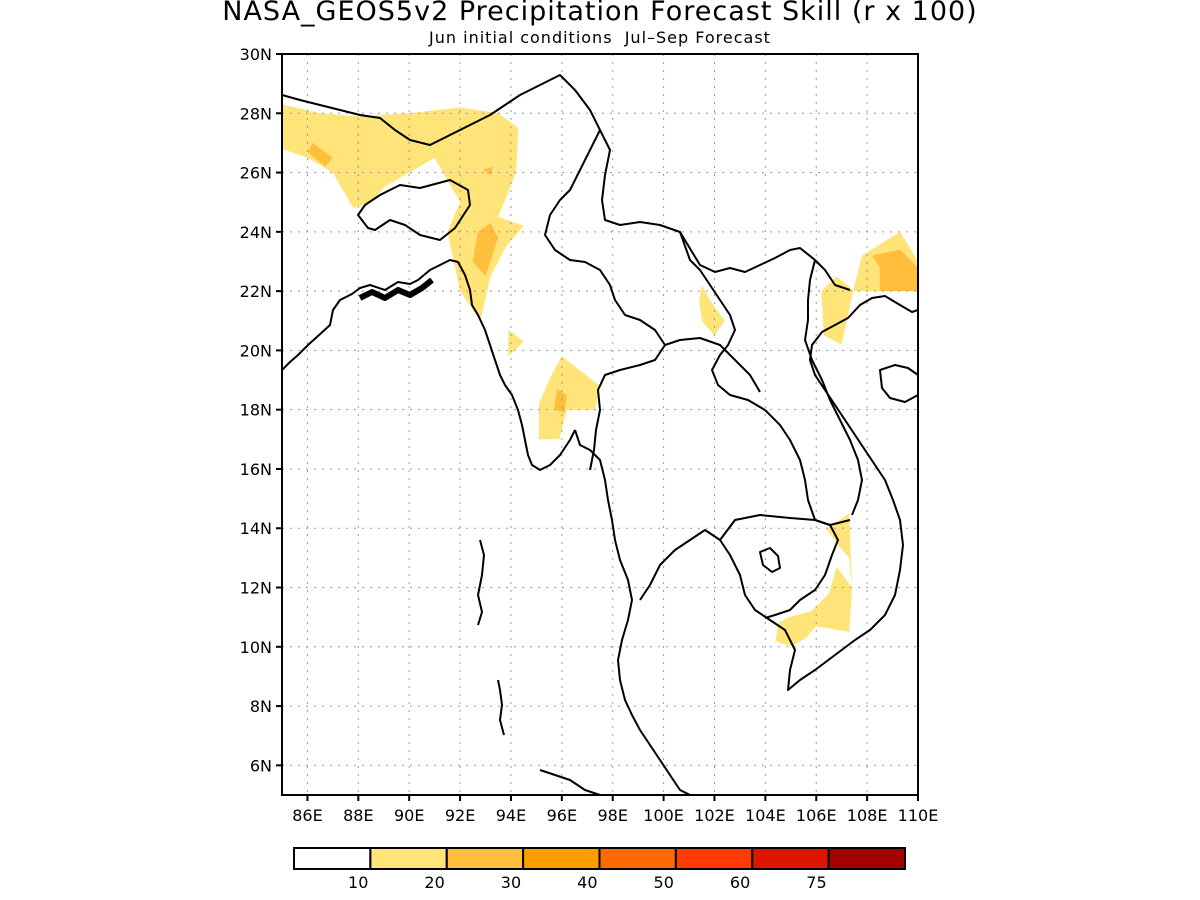 The width and height of the screenshot is (1200, 900). Describe the element at coordinates (663, 815) in the screenshot. I see `x-tick-label: 100E` at that location.